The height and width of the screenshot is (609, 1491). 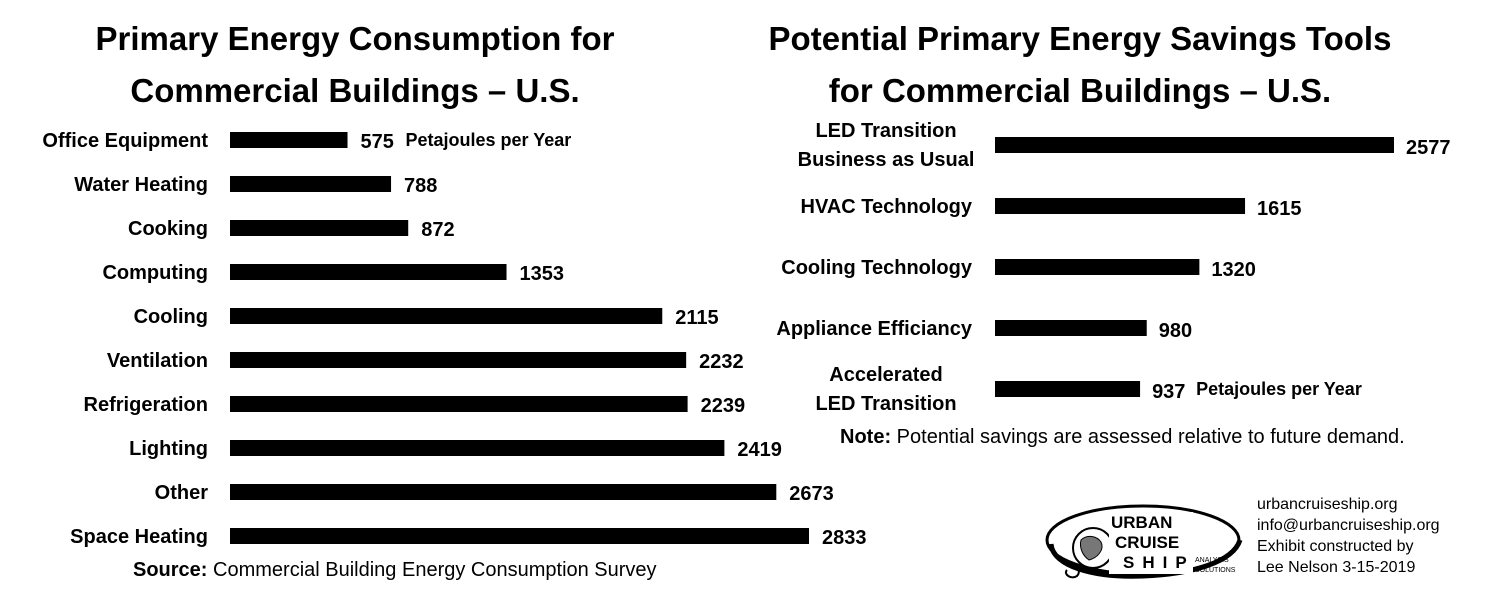 I want to click on right-category-label: Appliance Efficiancy, so click(x=874, y=329).